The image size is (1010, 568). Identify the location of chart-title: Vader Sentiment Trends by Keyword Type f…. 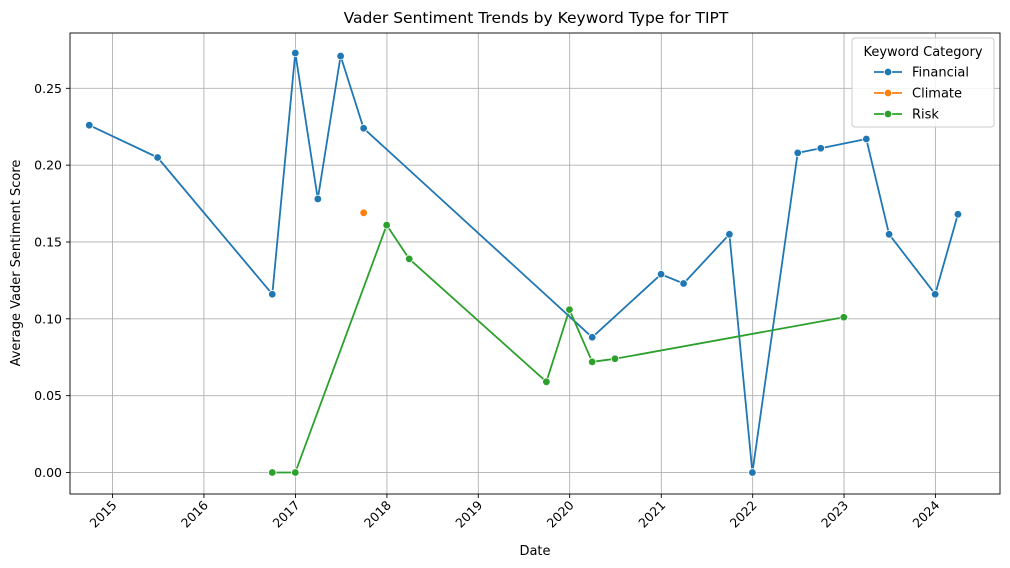
(536, 18).